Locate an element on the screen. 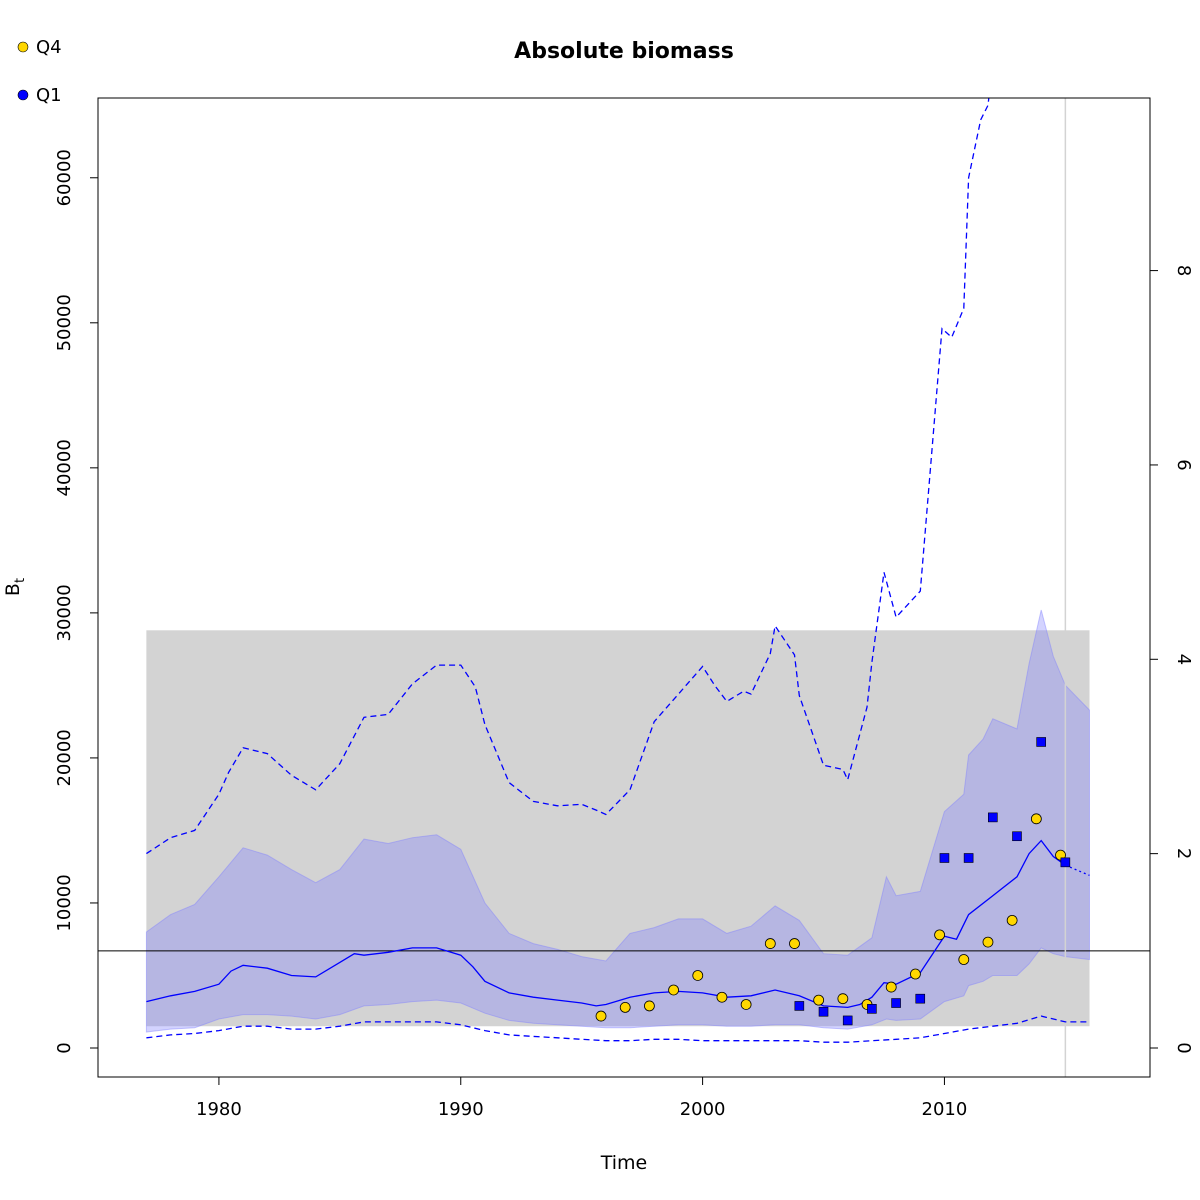 This screenshot has width=1200, height=1200. x-tick-label: 2000 is located at coordinates (703, 1109).